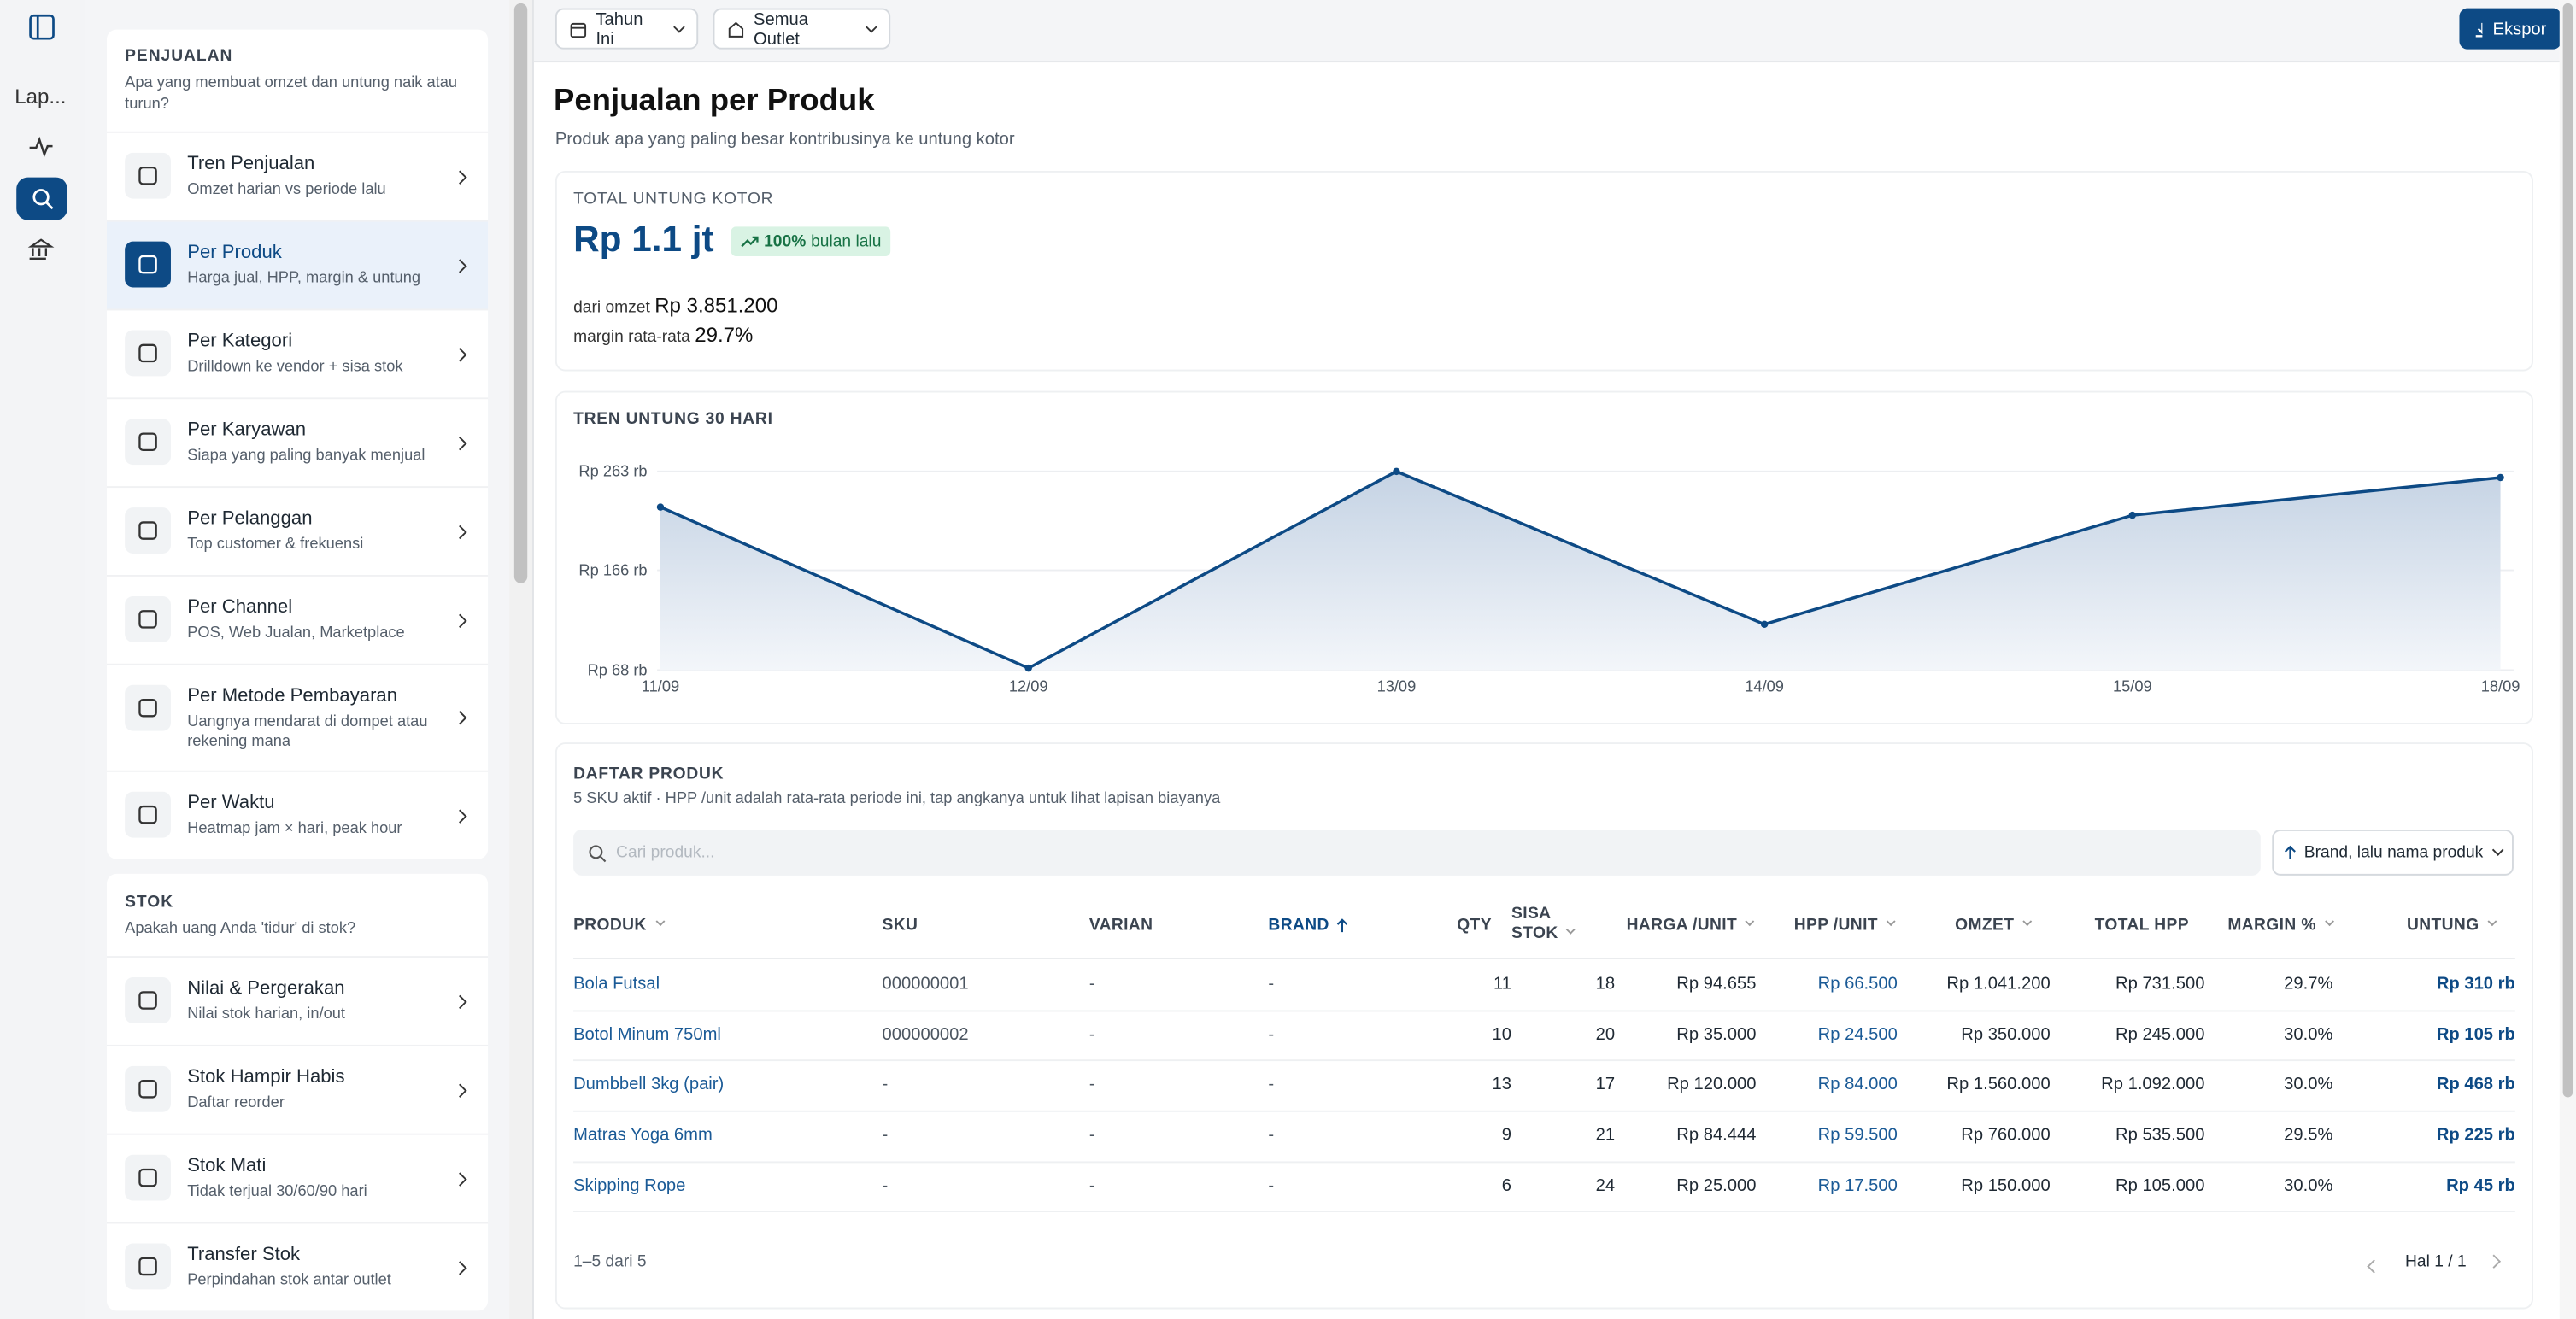  Describe the element at coordinates (1932, 925) in the screenshot. I see `column-header: OMZET` at that location.